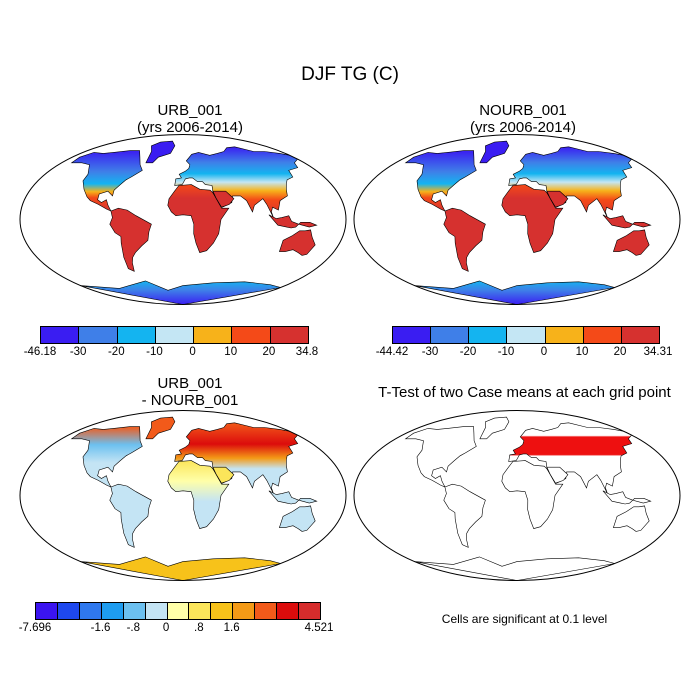 This screenshot has height=700, width=700. What do you see at coordinates (40, 352) in the screenshot?
I see `colorbar-label: -46.18` at bounding box center [40, 352].